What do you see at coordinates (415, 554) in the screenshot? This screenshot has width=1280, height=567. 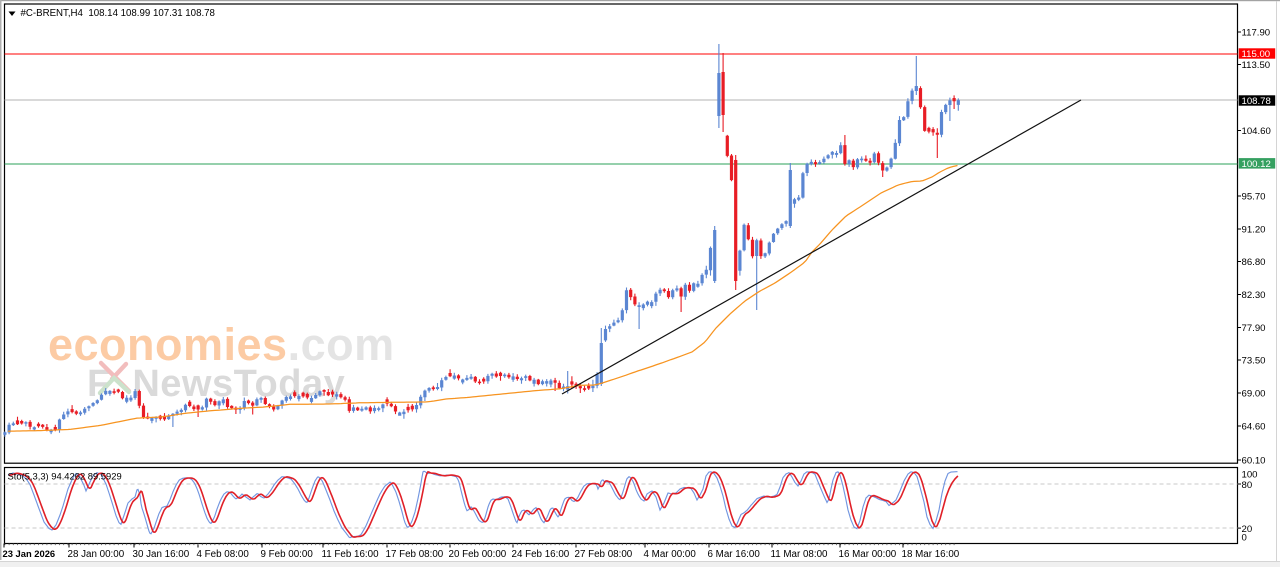 I see `svg-text: 17 Feb 08:00` at bounding box center [415, 554].